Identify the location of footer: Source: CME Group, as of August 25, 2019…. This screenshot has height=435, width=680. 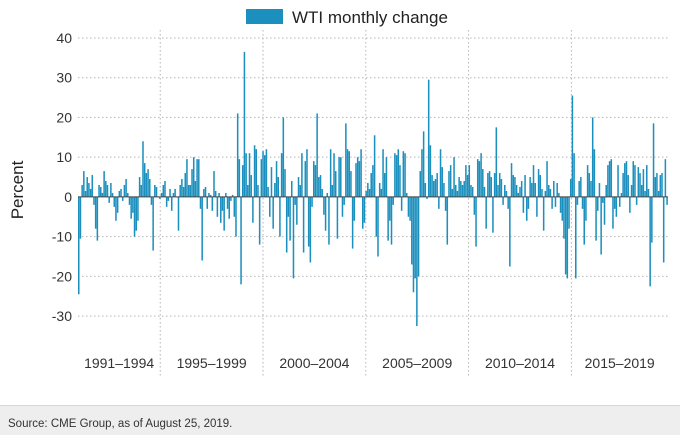
(340, 420).